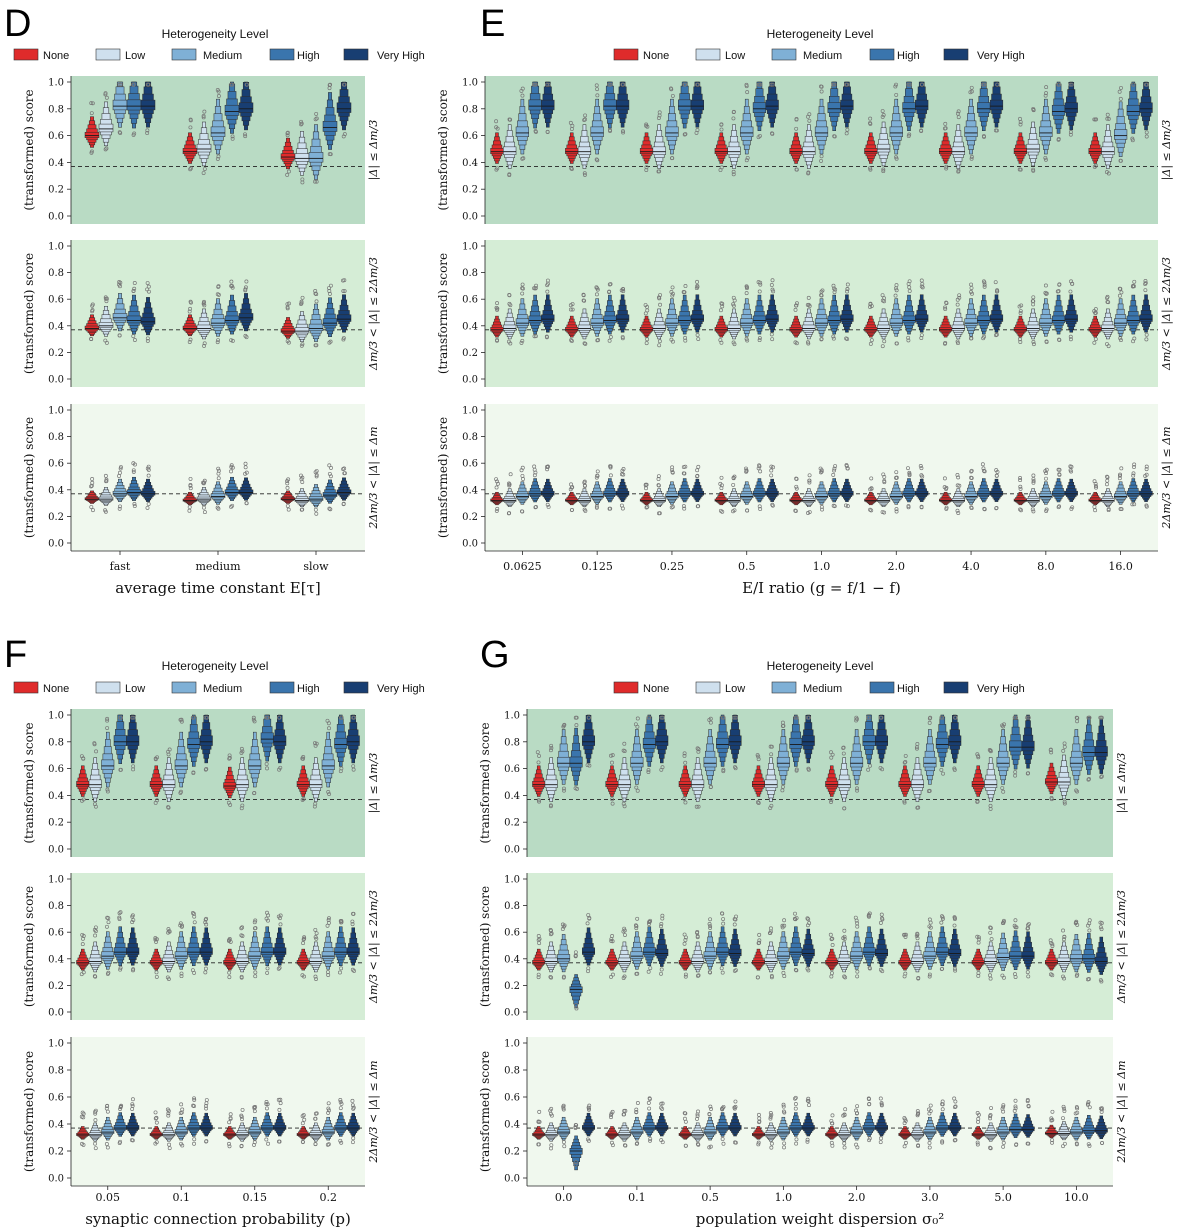 The height and width of the screenshot is (1228, 1183). What do you see at coordinates (908, 56) in the screenshot?
I see `legend-label-3: High` at bounding box center [908, 56].